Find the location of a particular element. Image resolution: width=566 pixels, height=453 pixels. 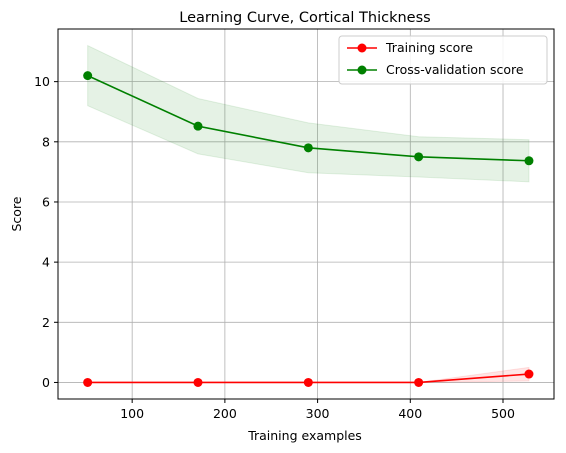

legend-cv-marker is located at coordinates (362, 70).